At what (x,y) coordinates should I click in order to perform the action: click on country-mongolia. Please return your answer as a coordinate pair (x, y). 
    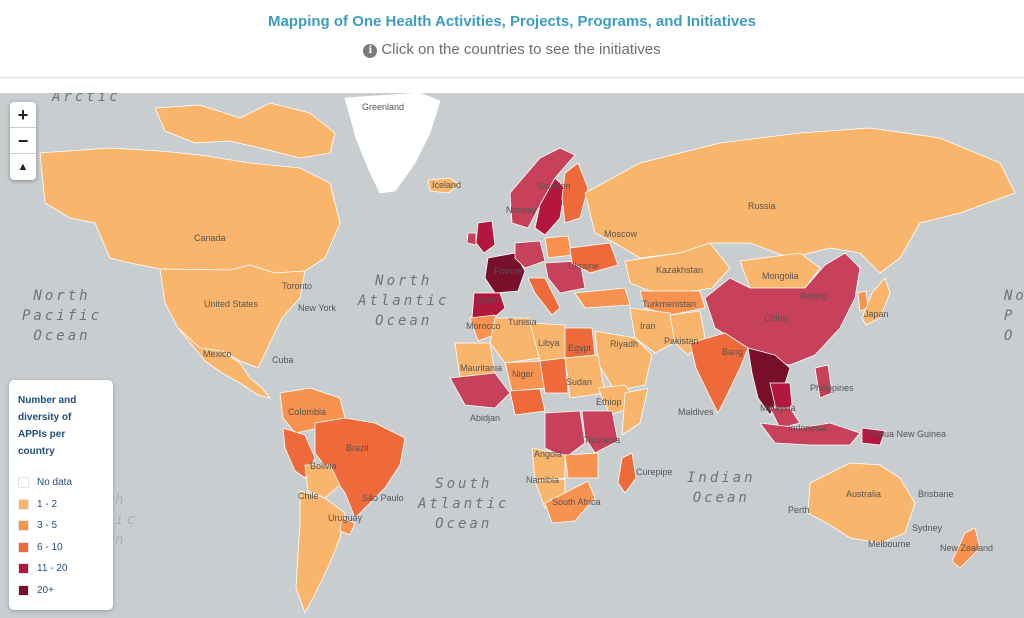
    Looking at the image, I should click on (780, 270).